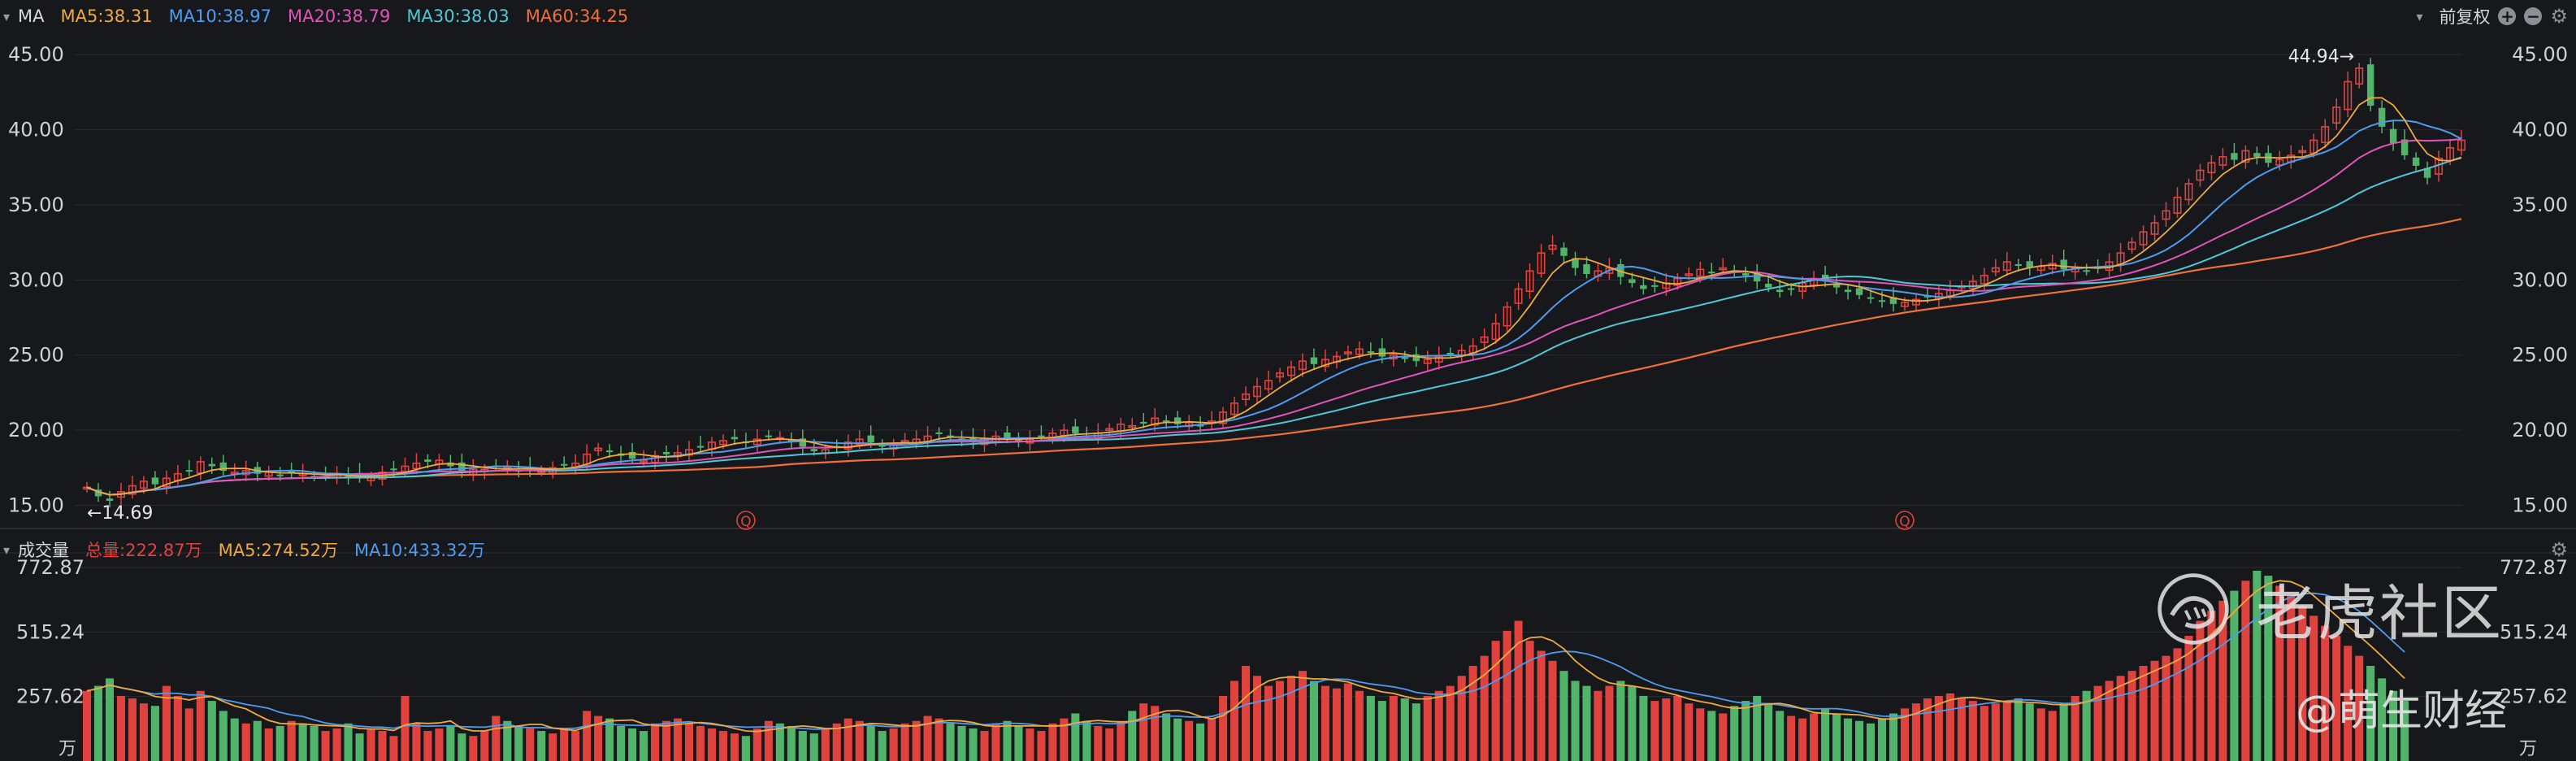 The image size is (2576, 761). Describe the element at coordinates (2379, 614) in the screenshot. I see `watermark-brand: 老虎社区` at that location.